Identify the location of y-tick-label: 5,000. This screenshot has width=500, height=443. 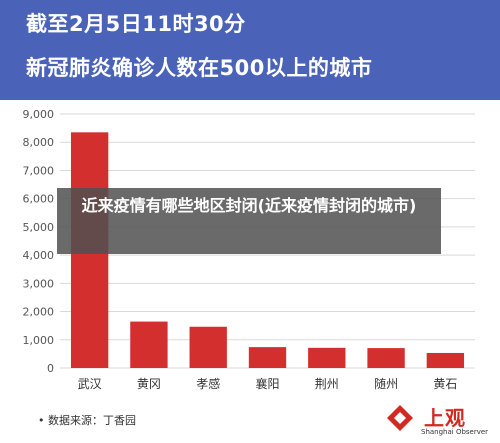
(39, 227).